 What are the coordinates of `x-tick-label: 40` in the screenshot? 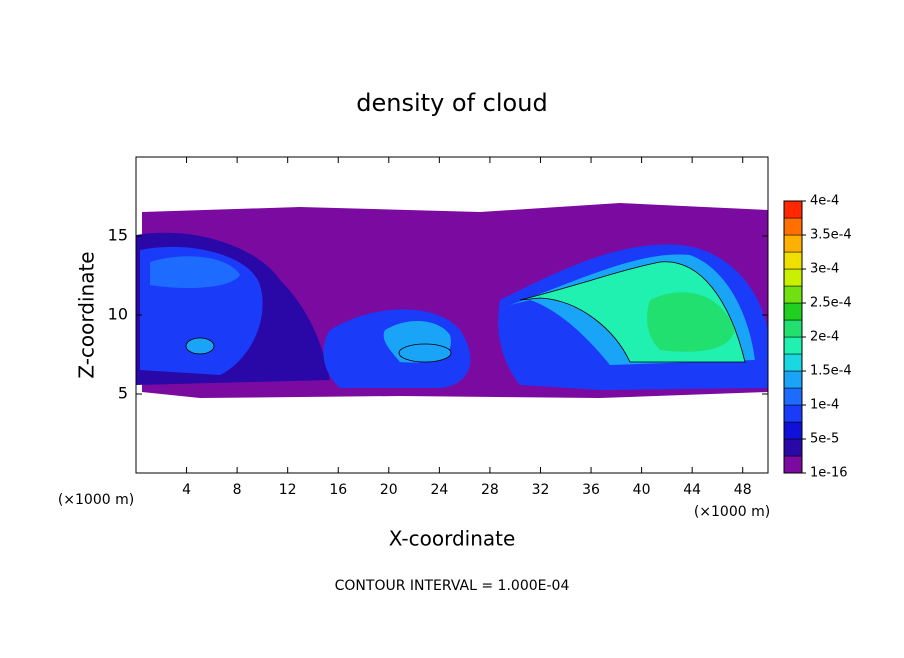 It's located at (642, 490).